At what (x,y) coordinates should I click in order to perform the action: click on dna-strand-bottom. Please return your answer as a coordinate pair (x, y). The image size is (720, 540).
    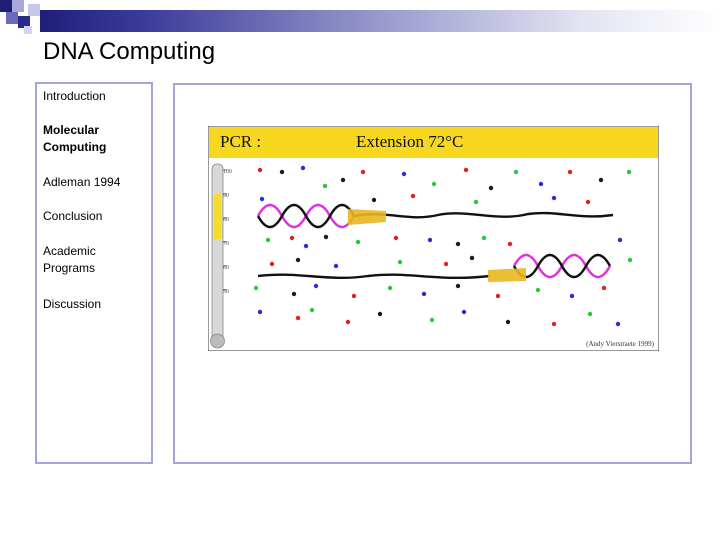
    Looking at the image, I should click on (434, 267).